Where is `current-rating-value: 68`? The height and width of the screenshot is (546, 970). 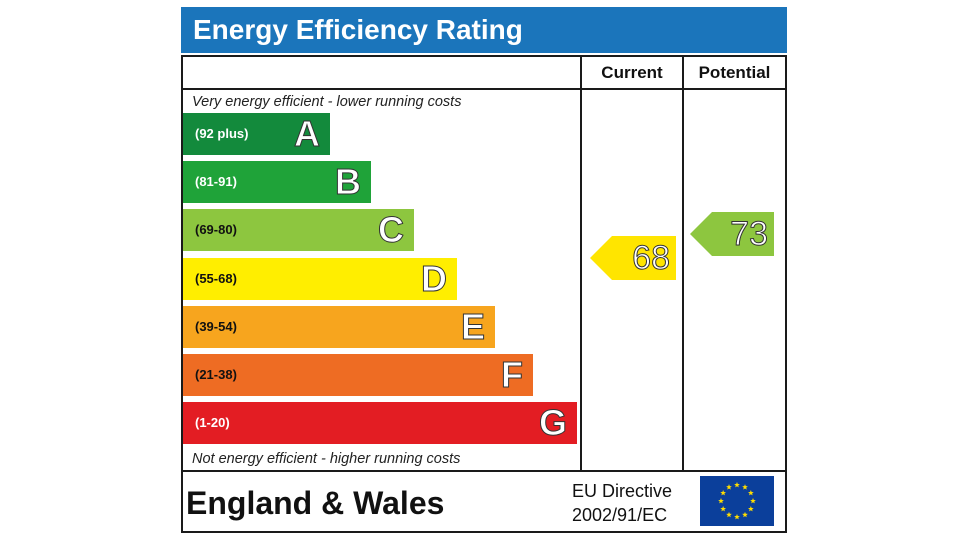 current-rating-value: 68 is located at coordinates (651, 258).